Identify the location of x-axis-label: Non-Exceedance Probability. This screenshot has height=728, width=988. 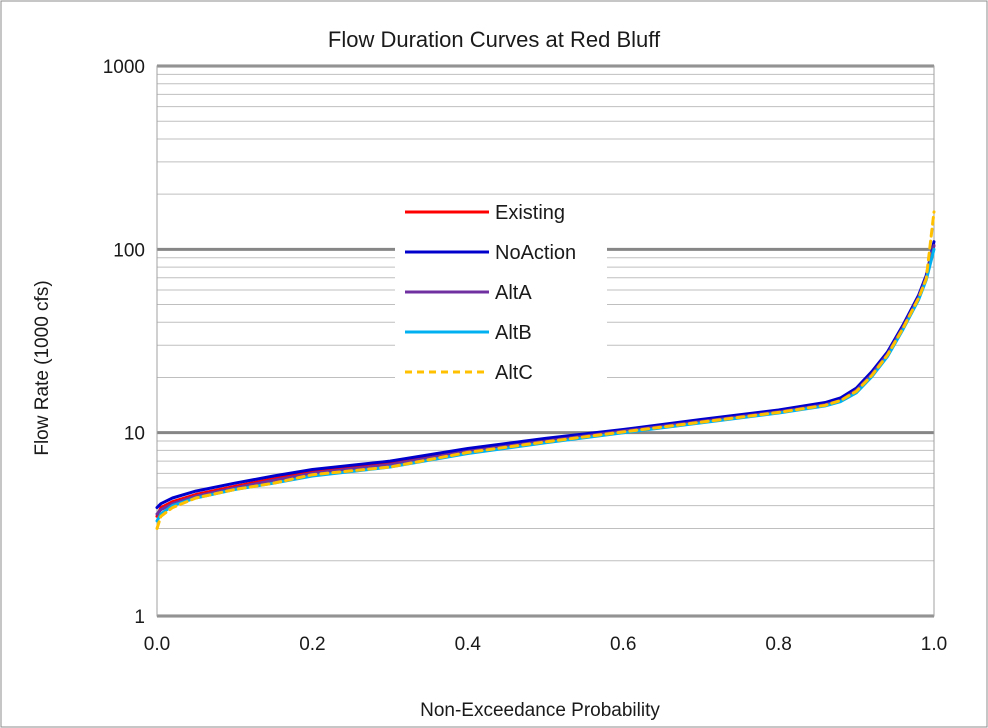
(540, 710).